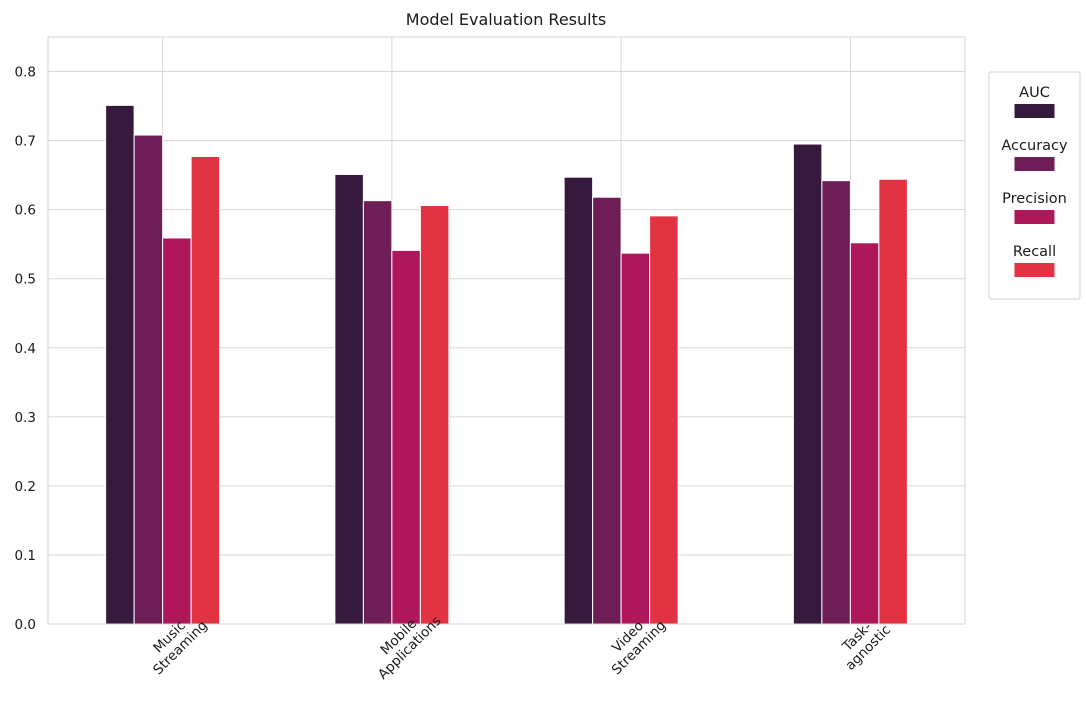 Image resolution: width=1086 pixels, height=702 pixels. What do you see at coordinates (25, 211) in the screenshot?
I see `y-tick-label: 0.6` at bounding box center [25, 211].